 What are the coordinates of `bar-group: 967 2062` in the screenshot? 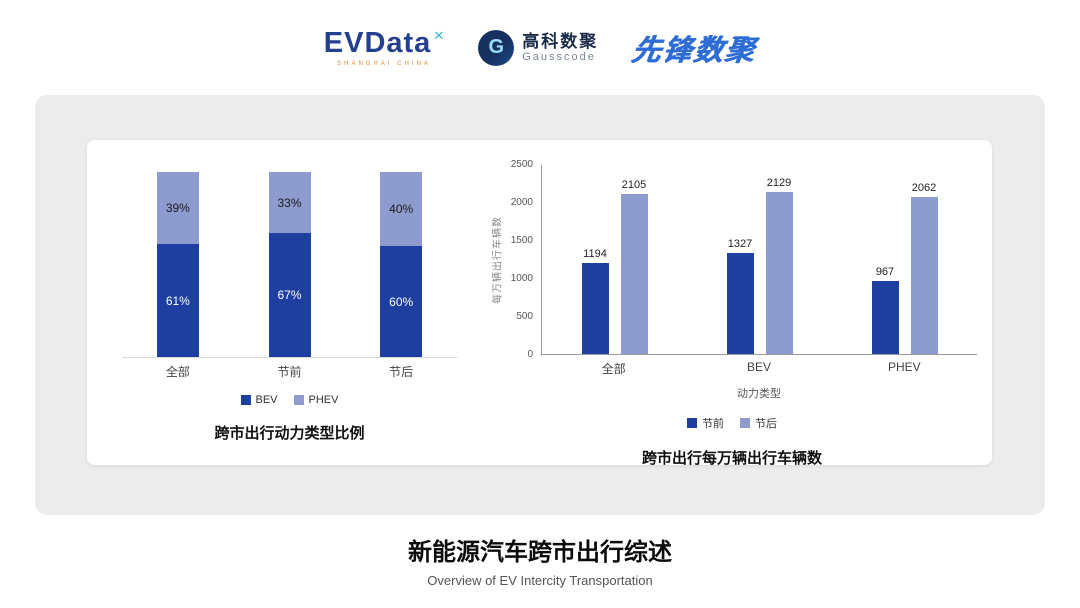 It's located at (904, 259).